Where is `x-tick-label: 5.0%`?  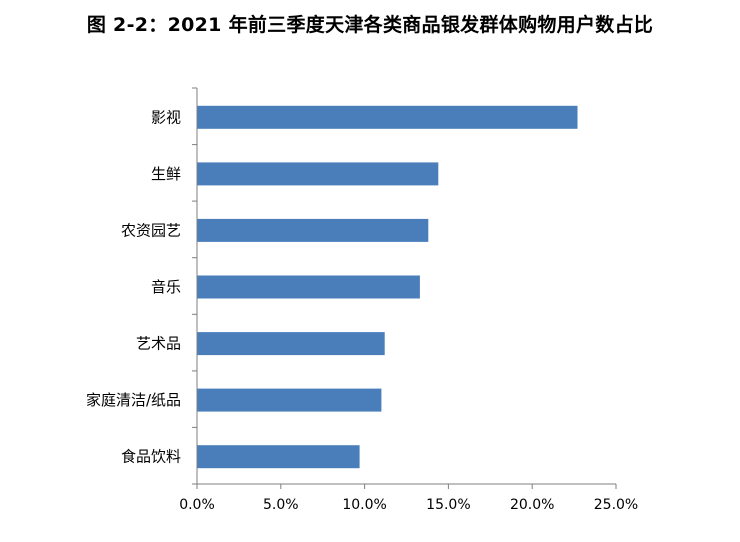
x-tick-label: 5.0% is located at coordinates (281, 505).